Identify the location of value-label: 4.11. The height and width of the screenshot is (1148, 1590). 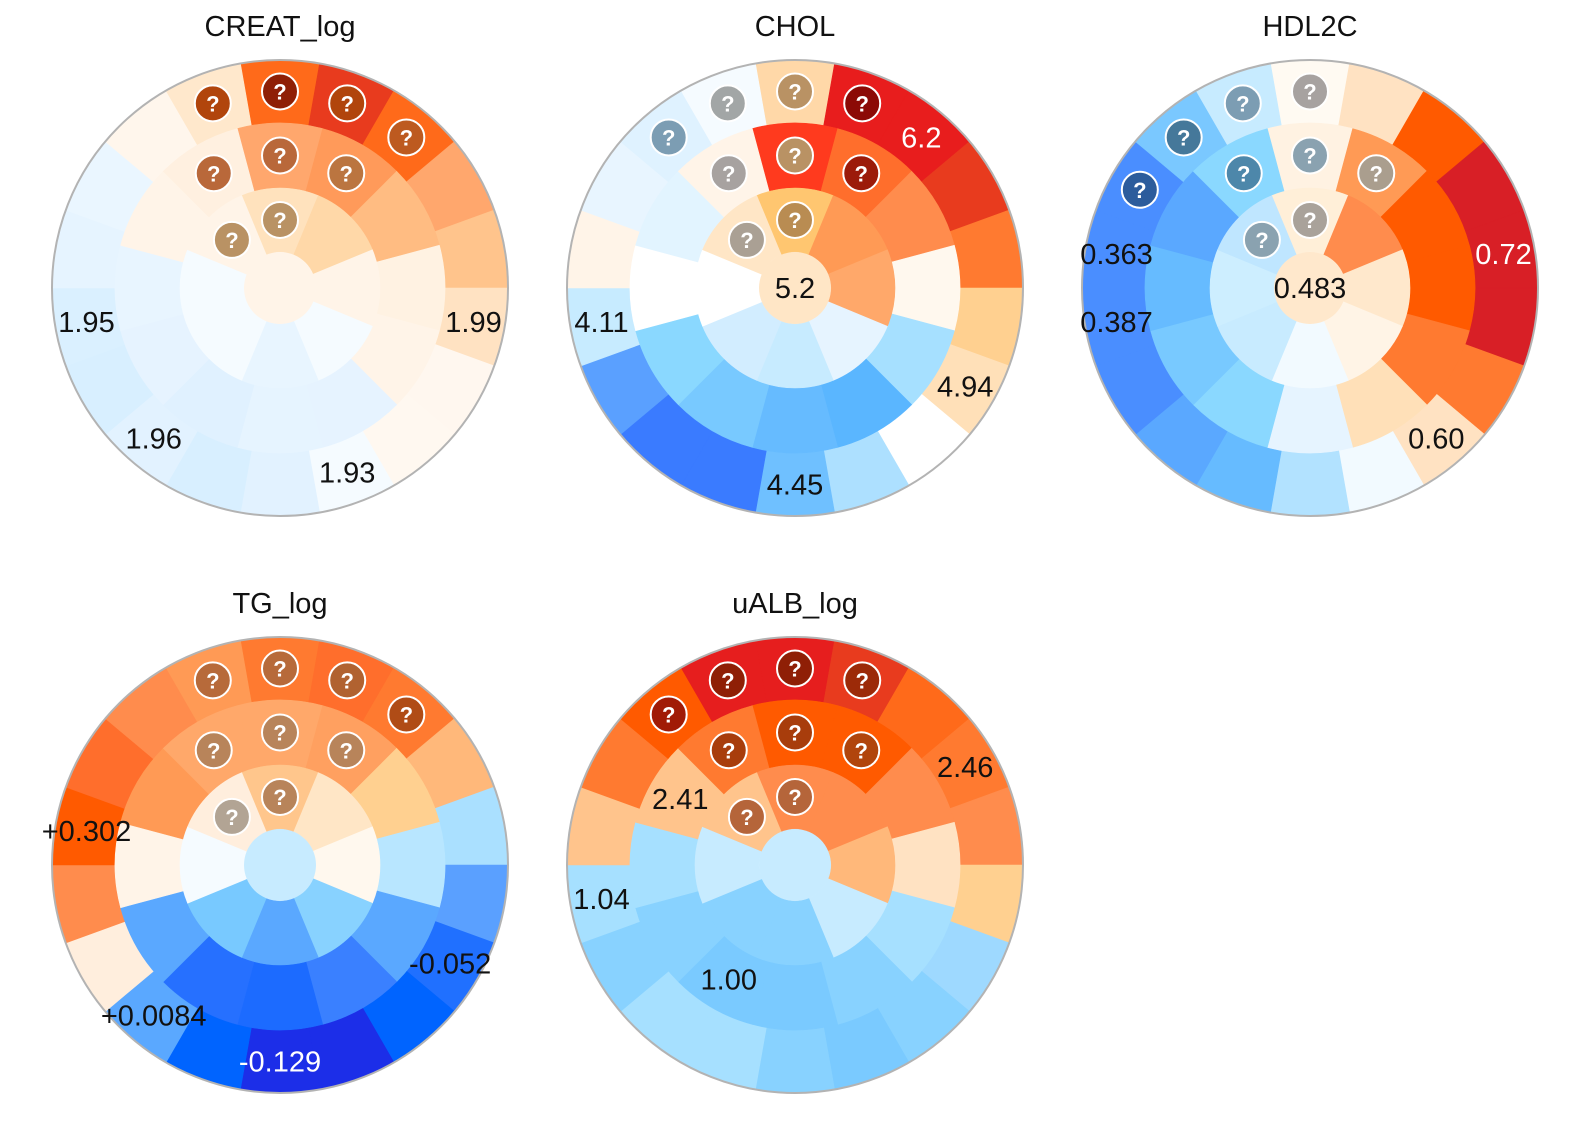
(601, 323).